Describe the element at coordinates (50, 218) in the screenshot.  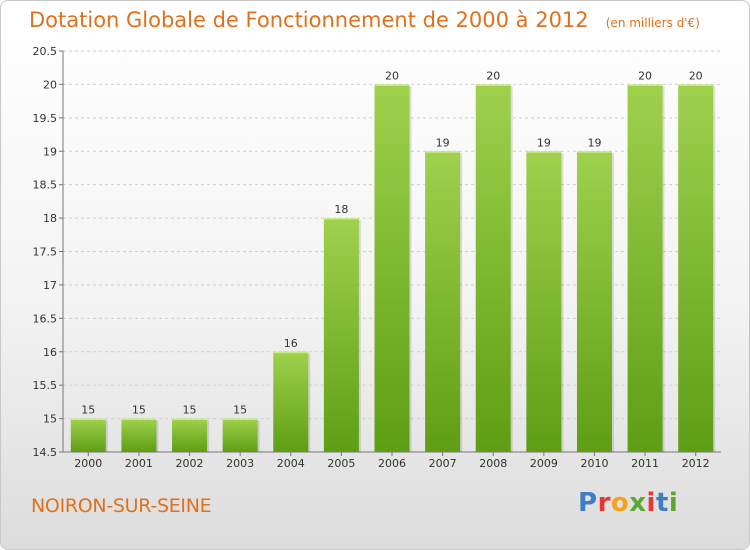
I see `y-tick-label: 18` at that location.